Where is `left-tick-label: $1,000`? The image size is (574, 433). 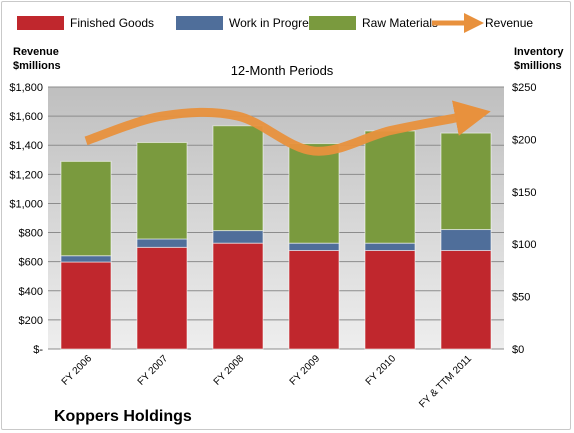
left-tick-label: $1,000 is located at coordinates (26, 204).